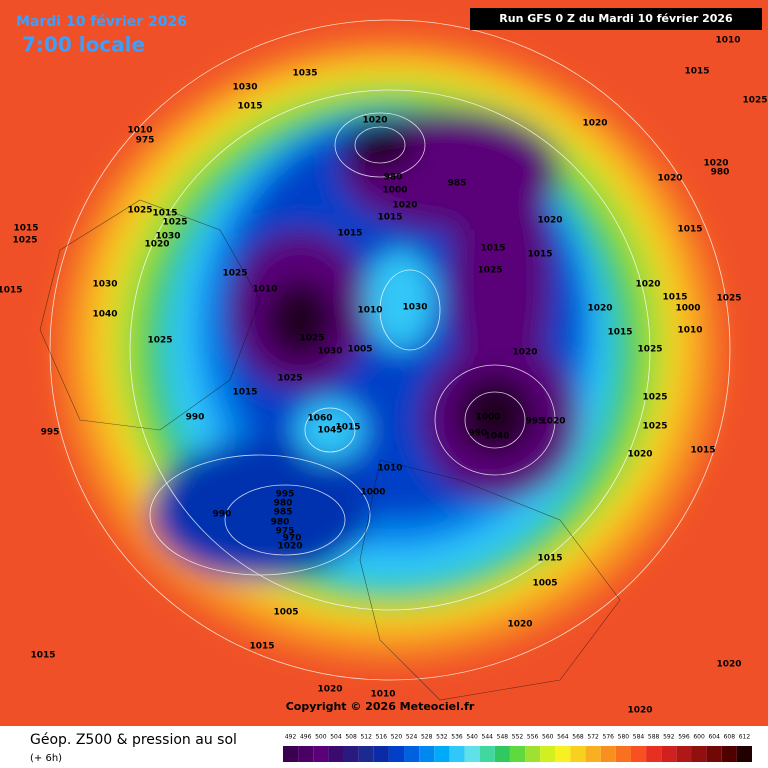  Describe the element at coordinates (442, 737) in the screenshot. I see `colorbar-label: 532` at that location.